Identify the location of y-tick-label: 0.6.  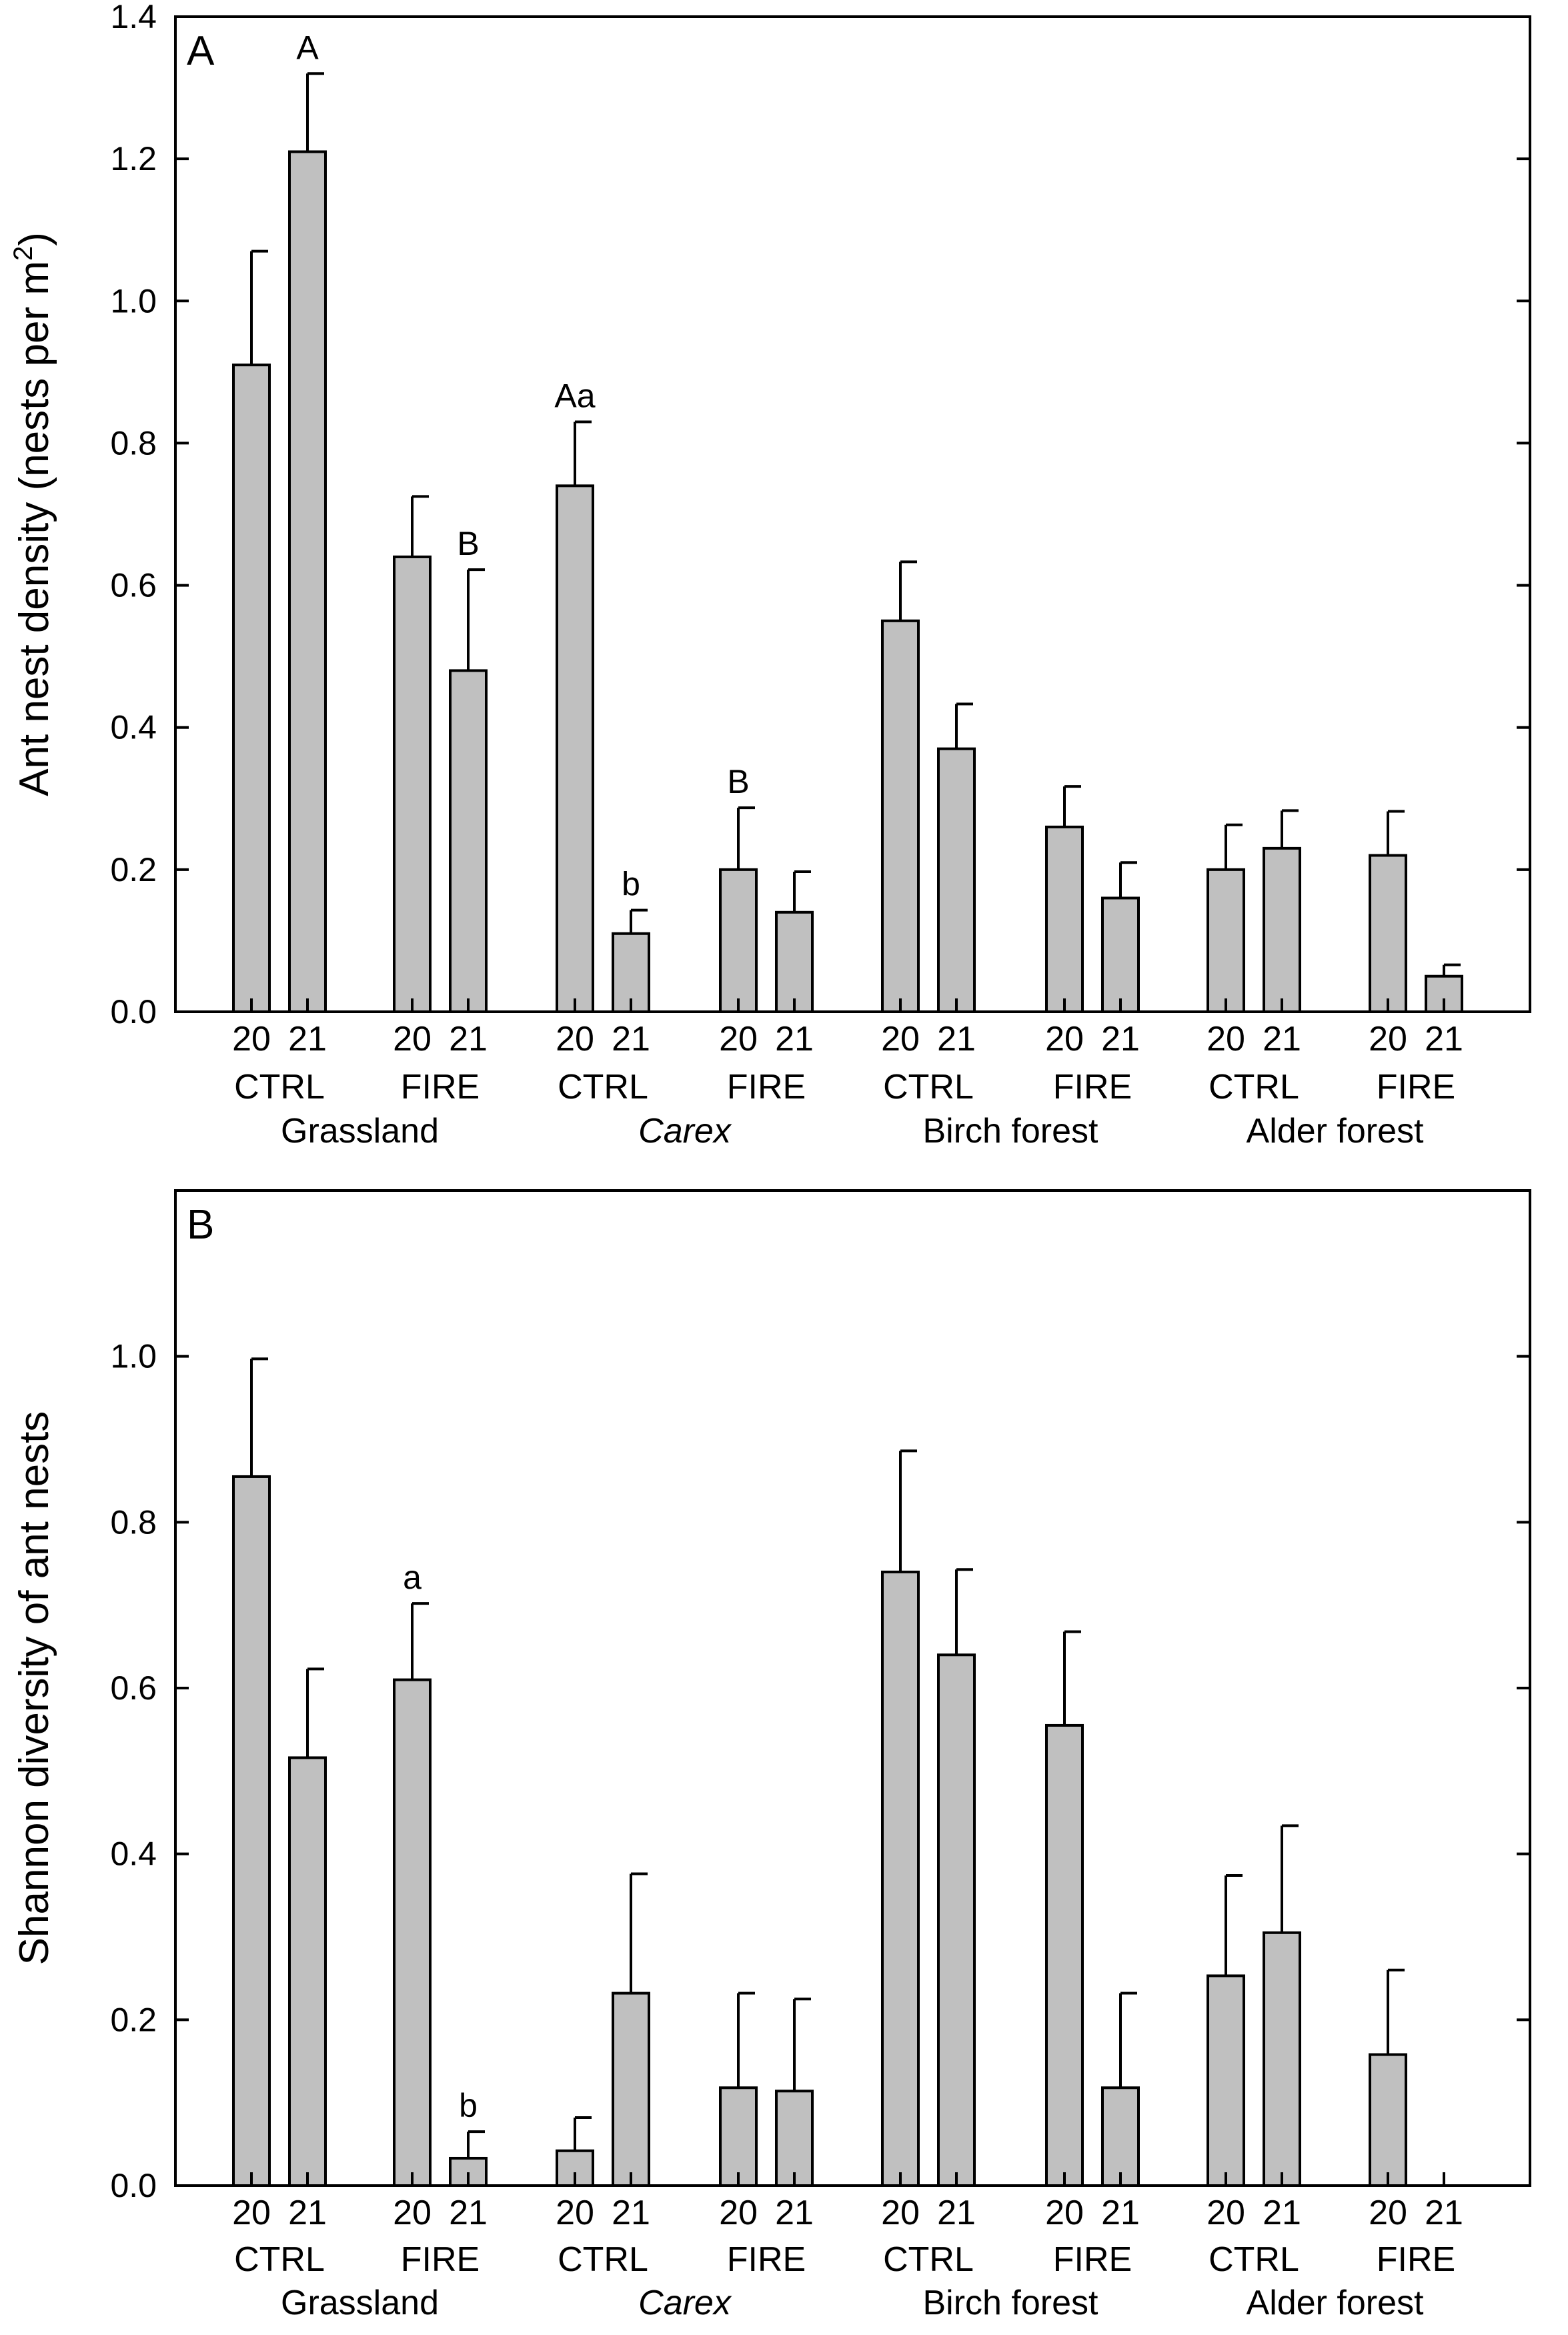
(133, 585).